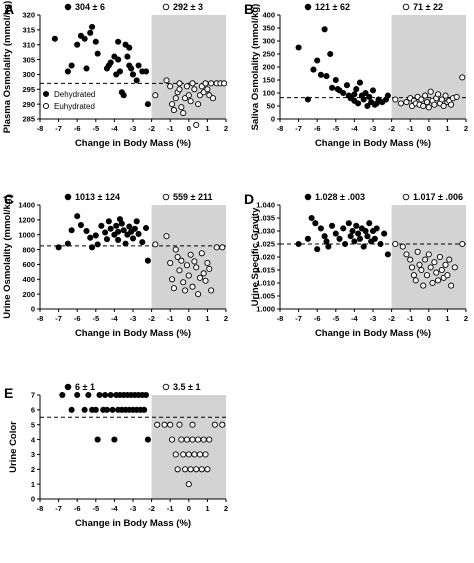 The height and width of the screenshot is (563, 474). I want to click on x-tick-label: 0, so click(189, 318).